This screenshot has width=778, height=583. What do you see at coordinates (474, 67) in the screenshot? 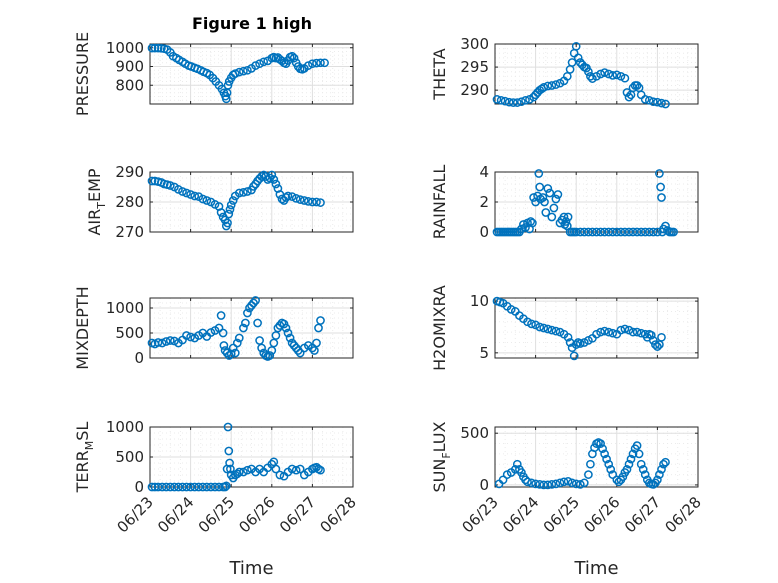
I see `y-tick-label: 295` at bounding box center [474, 67].